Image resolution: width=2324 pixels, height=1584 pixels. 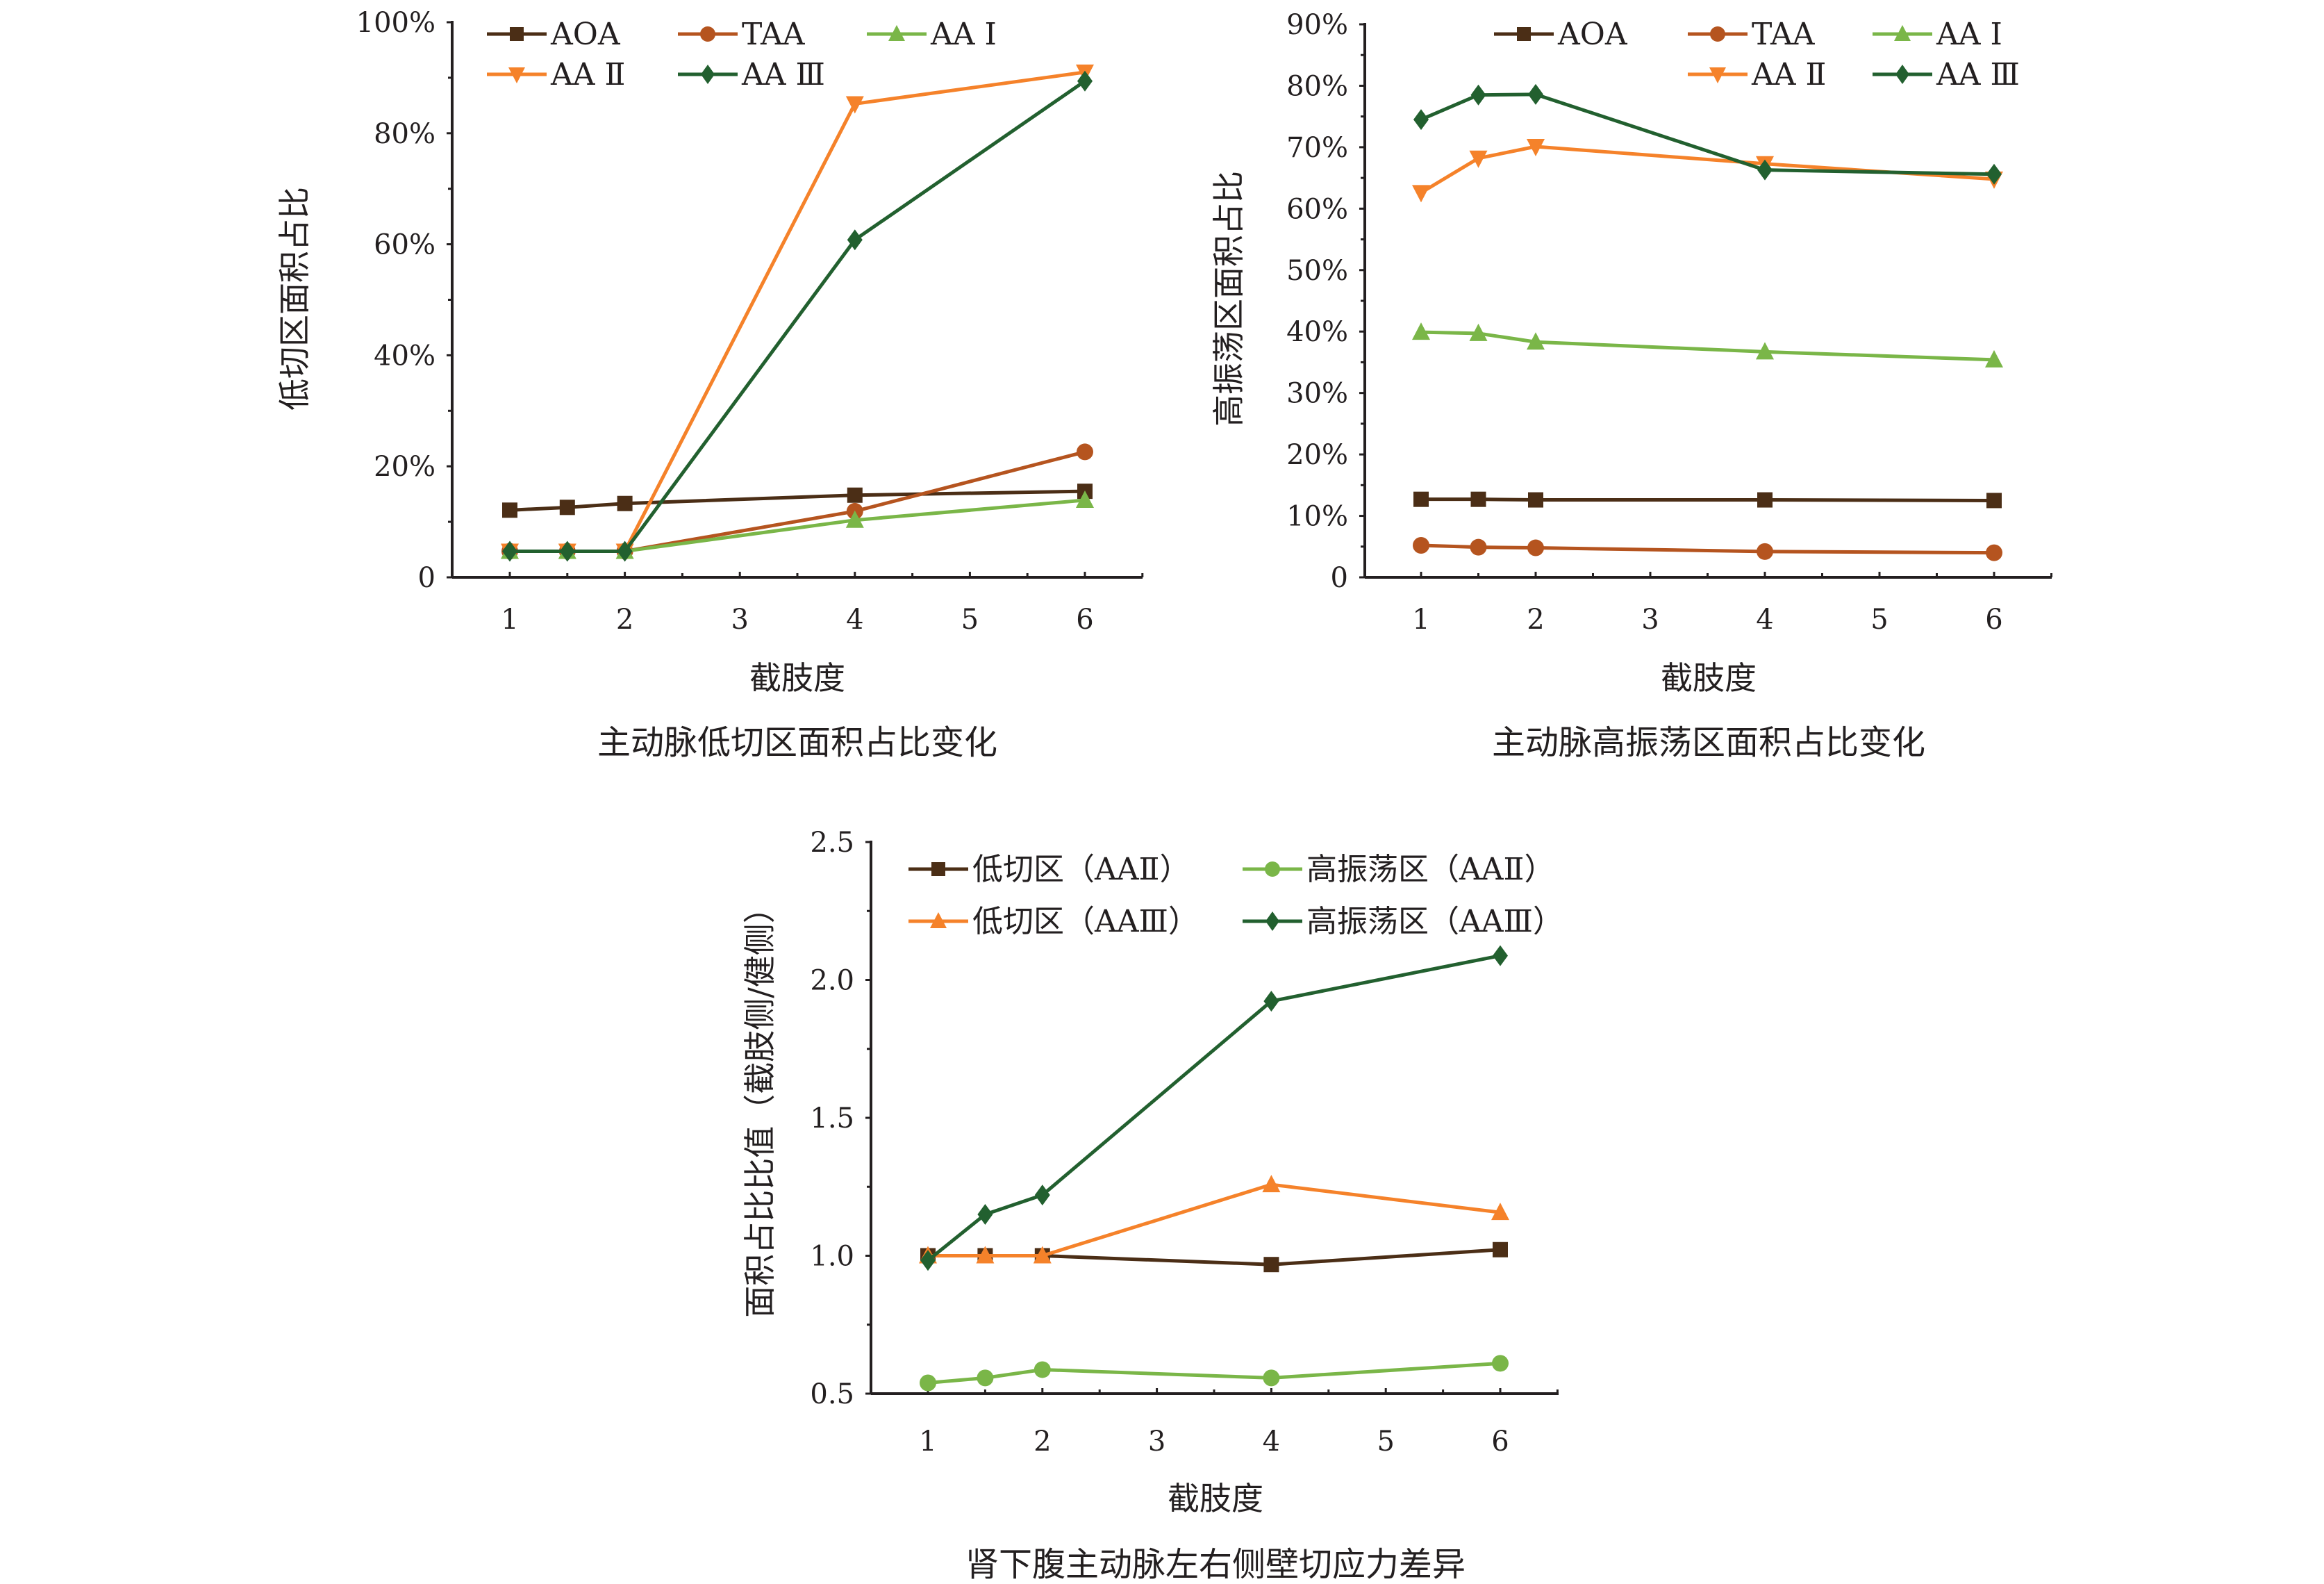 I want to click on y-tick-label: 90%, so click(x=1317, y=25).